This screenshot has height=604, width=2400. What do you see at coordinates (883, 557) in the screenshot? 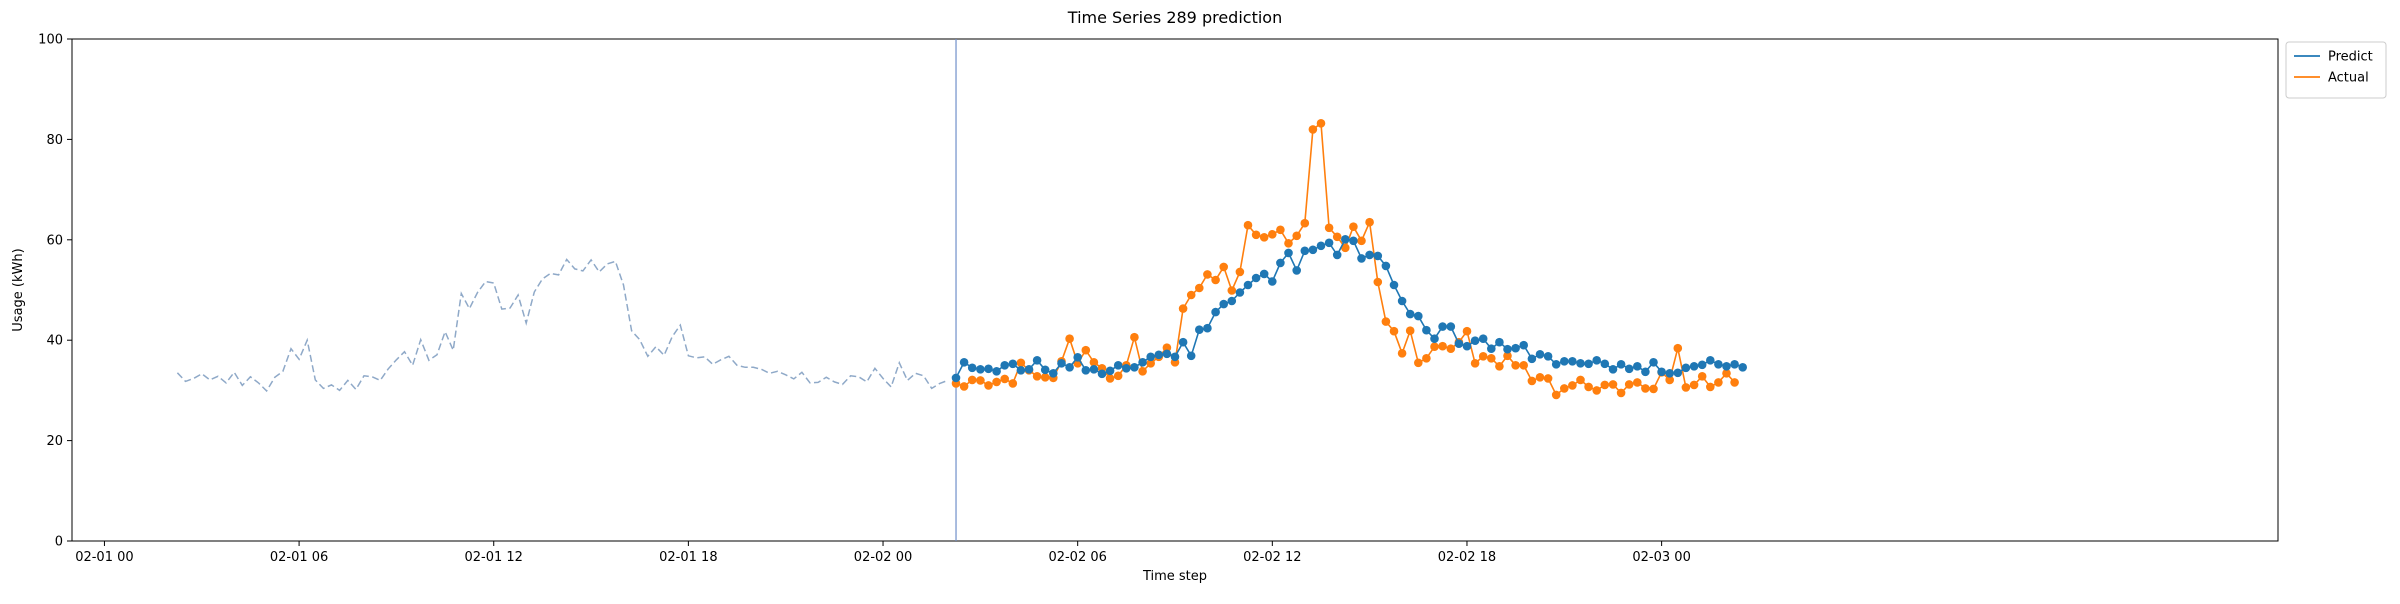
I see `x-tick-label: 02-02 00` at bounding box center [883, 557].